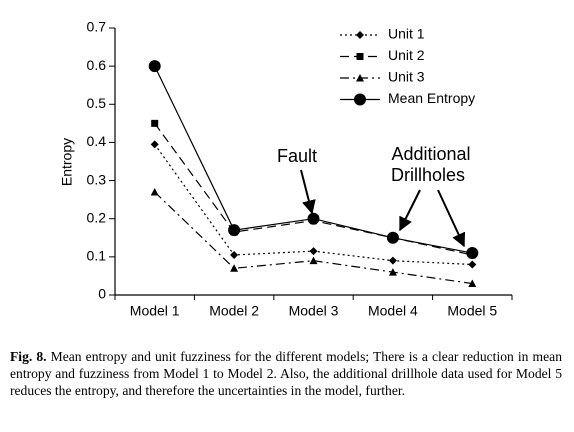  Describe the element at coordinates (406, 34) in the screenshot. I see `legend-label: Unit 1` at that location.